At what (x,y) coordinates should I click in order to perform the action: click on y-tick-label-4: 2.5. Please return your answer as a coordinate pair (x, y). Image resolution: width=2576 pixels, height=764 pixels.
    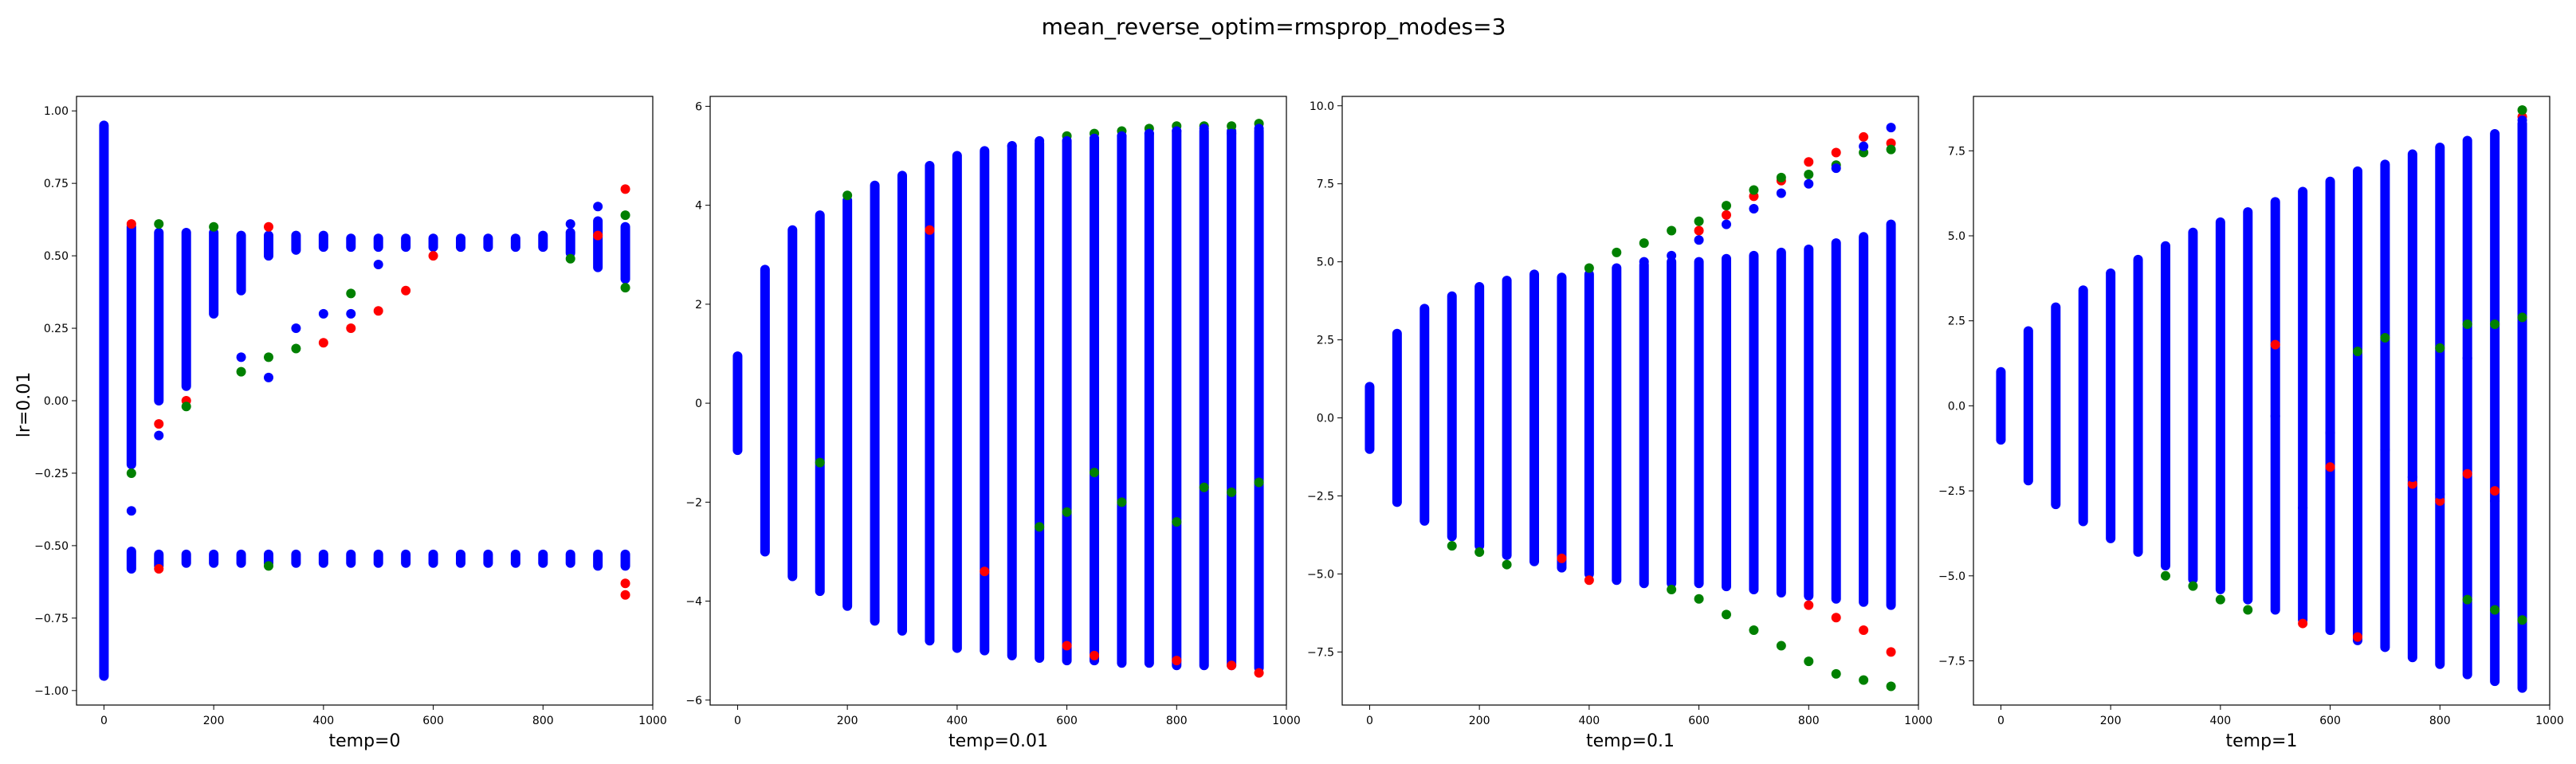
    Looking at the image, I should click on (1325, 341).